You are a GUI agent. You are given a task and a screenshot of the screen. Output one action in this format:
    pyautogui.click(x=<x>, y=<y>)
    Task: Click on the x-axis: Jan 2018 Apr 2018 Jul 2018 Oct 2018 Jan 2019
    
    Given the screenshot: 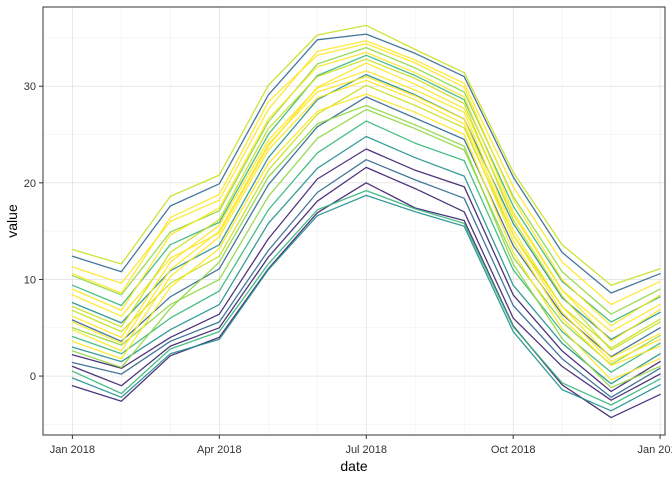 What is the action you would take?
    pyautogui.click(x=361, y=445)
    